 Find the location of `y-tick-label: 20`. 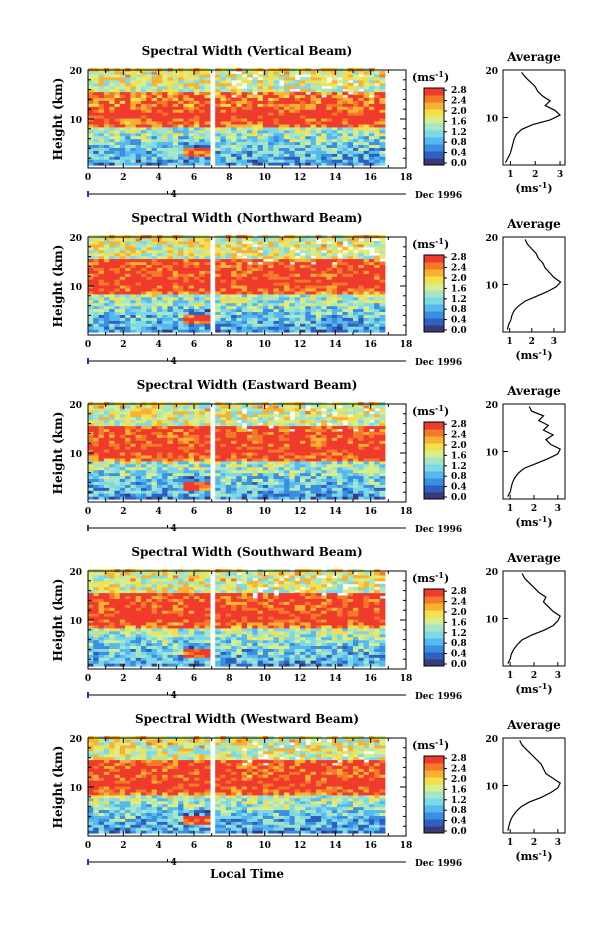

y-tick-label: 20 is located at coordinates (75, 239).